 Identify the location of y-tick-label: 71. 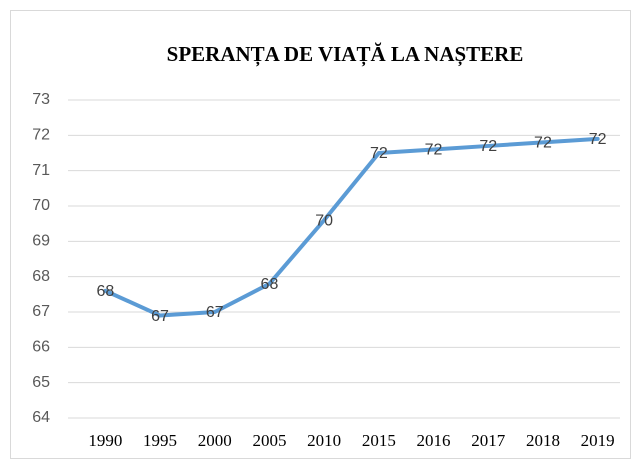
(41, 170).